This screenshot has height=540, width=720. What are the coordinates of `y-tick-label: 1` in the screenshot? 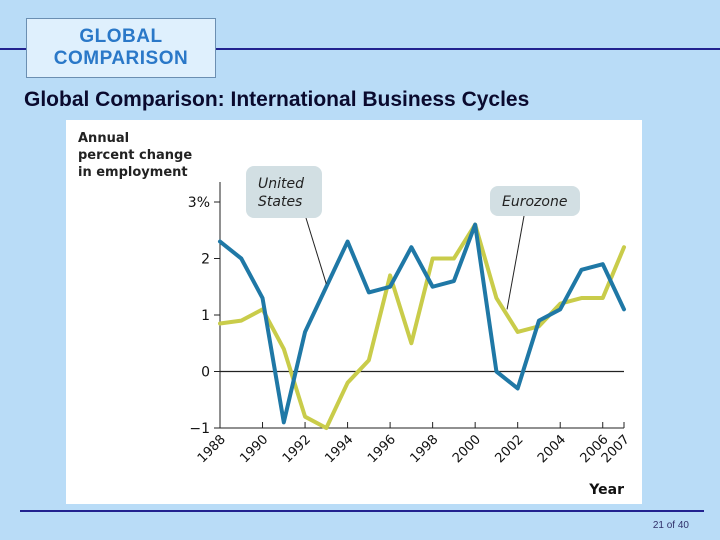 It's located at (205, 316).